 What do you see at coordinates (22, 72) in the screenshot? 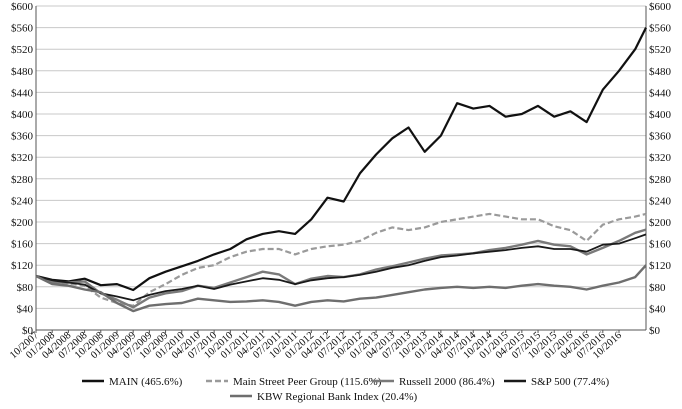
I see `y-tick-label-left: $480` at bounding box center [22, 72].